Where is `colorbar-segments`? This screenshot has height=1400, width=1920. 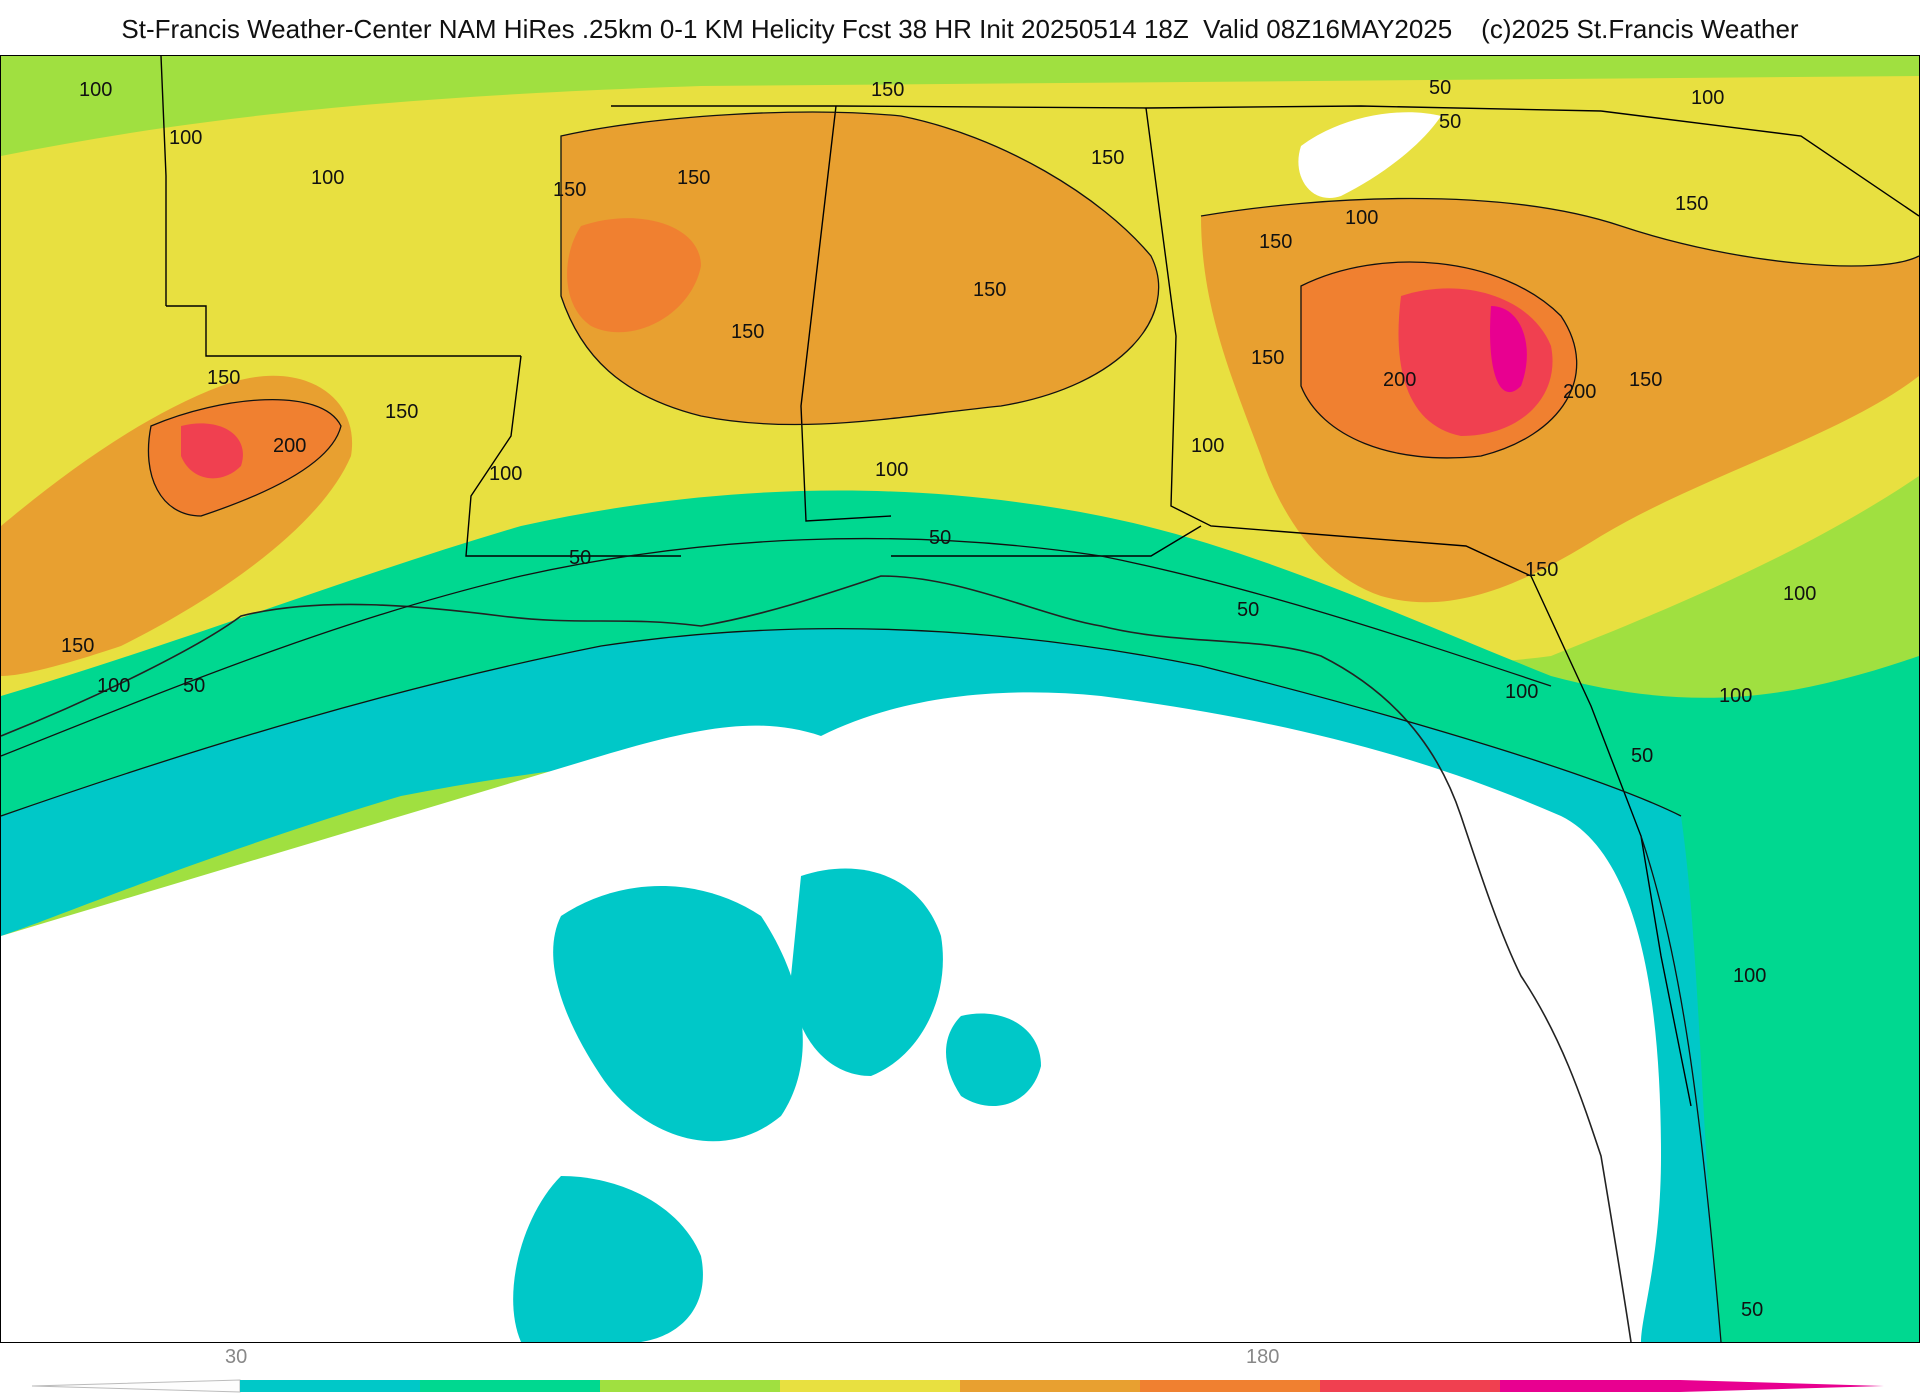 colorbar-segments is located at coordinates (960, 1386).